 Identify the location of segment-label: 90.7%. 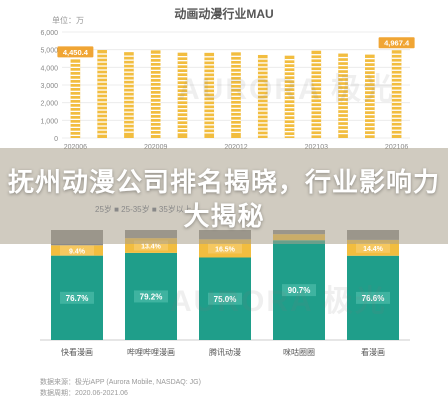
(299, 290).